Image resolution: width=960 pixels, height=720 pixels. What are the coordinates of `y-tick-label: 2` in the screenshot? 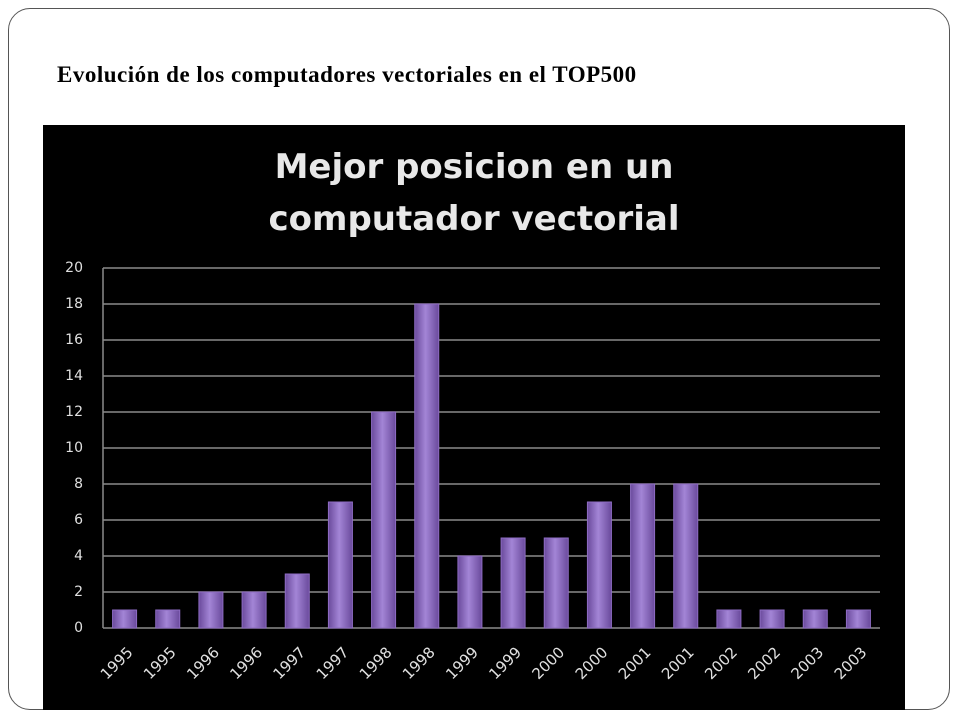 It's located at (78, 592).